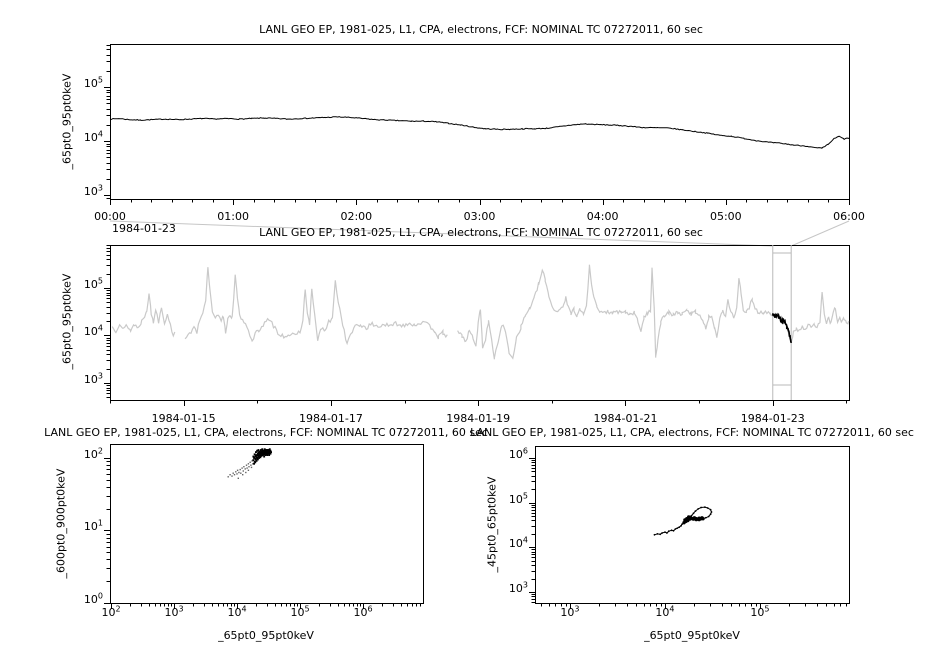 This screenshot has height=647, width=926. Describe the element at coordinates (479, 216) in the screenshot. I see `x-tick-label: 03:00` at that location.